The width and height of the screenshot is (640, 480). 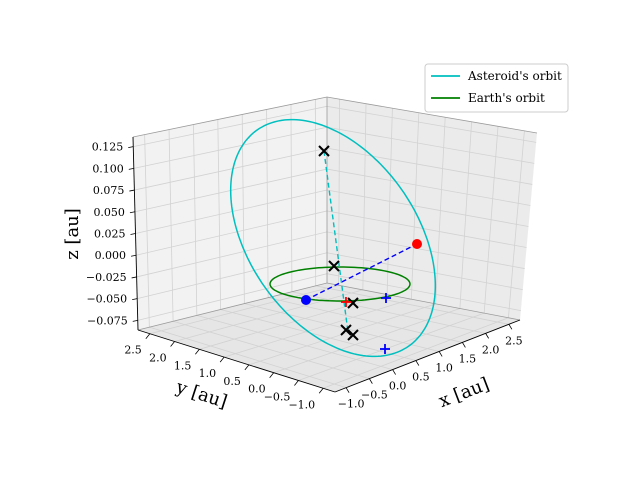 What do you see at coordinates (108, 147) in the screenshot?
I see `z-tick-label: 0.125` at bounding box center [108, 147].